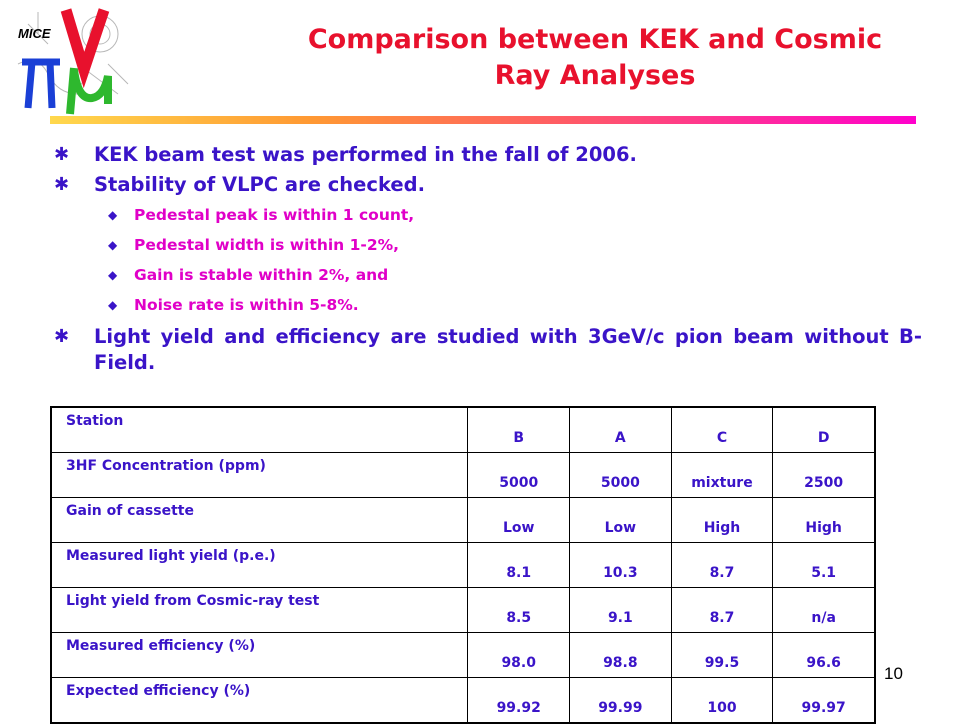 The height and width of the screenshot is (724, 960). I want to click on table-row: Station B A C D, so click(463, 429).